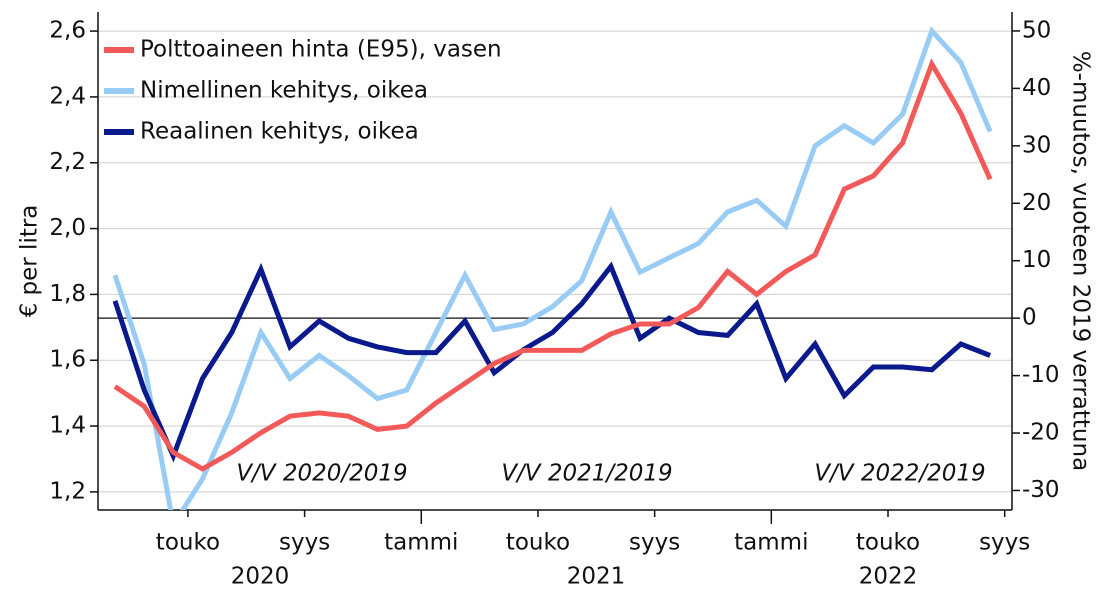 The image size is (1102, 591). What do you see at coordinates (67, 96) in the screenshot?
I see `y-tick-label: 2,4` at bounding box center [67, 96].